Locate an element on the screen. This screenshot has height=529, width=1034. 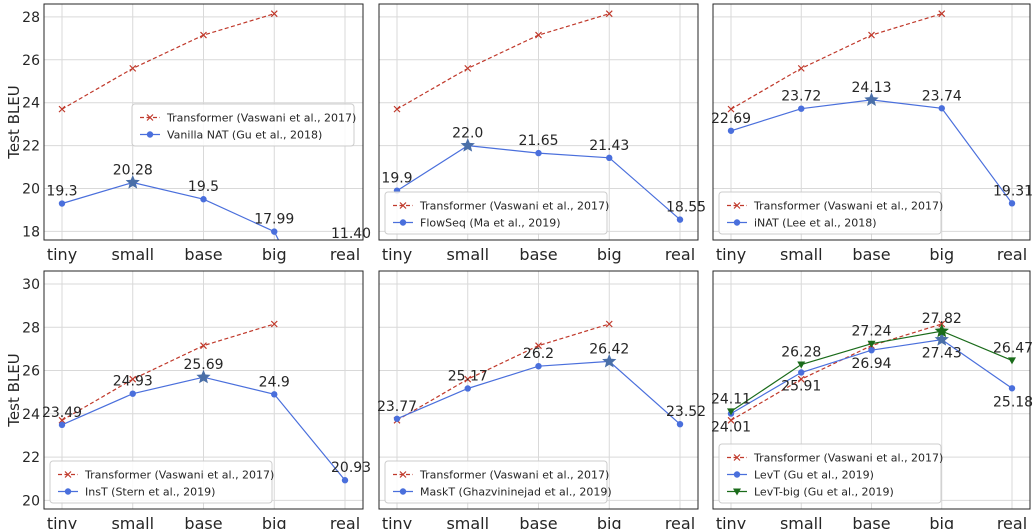
legend-label: LevT (Gu et al., 2019) is located at coordinates (814, 475).